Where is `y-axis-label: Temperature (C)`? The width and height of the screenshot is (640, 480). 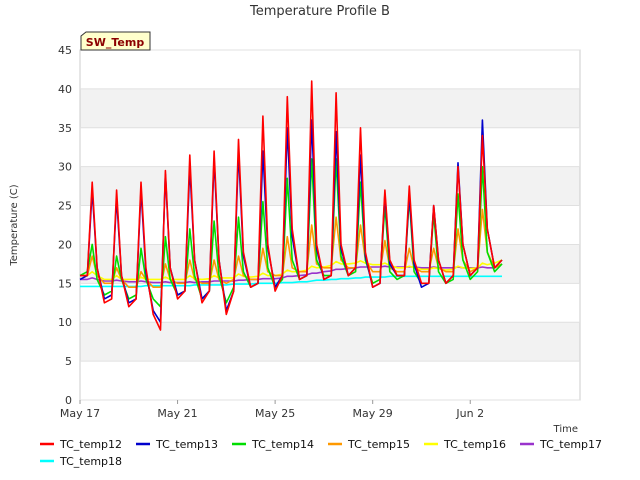 y-axis-label: Temperature (C) is located at coordinates (14, 225).